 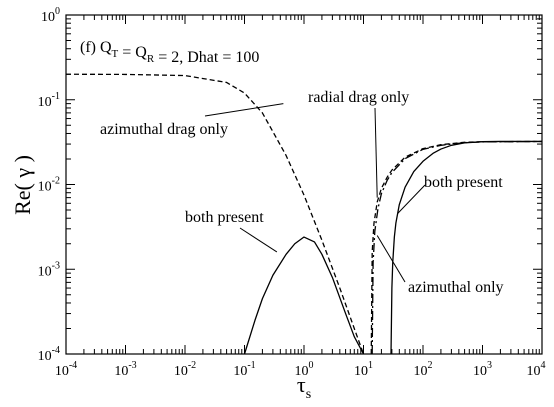 What do you see at coordinates (536, 369) in the screenshot?
I see `x-tick-label: 10⁴` at bounding box center [536, 369].